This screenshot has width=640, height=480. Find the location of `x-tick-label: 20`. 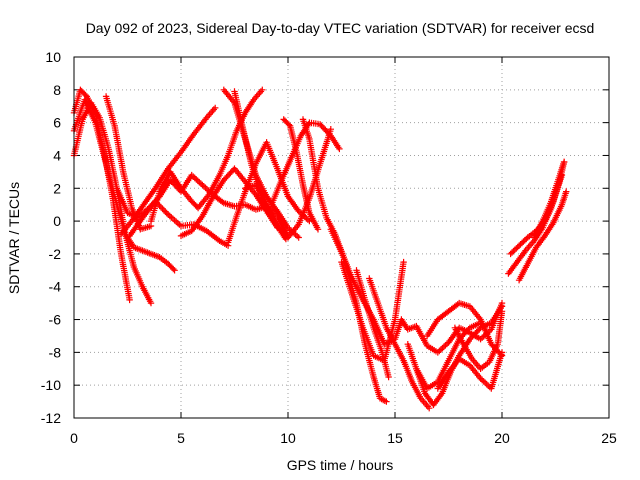

x-tick-label: 20 is located at coordinates (502, 438).